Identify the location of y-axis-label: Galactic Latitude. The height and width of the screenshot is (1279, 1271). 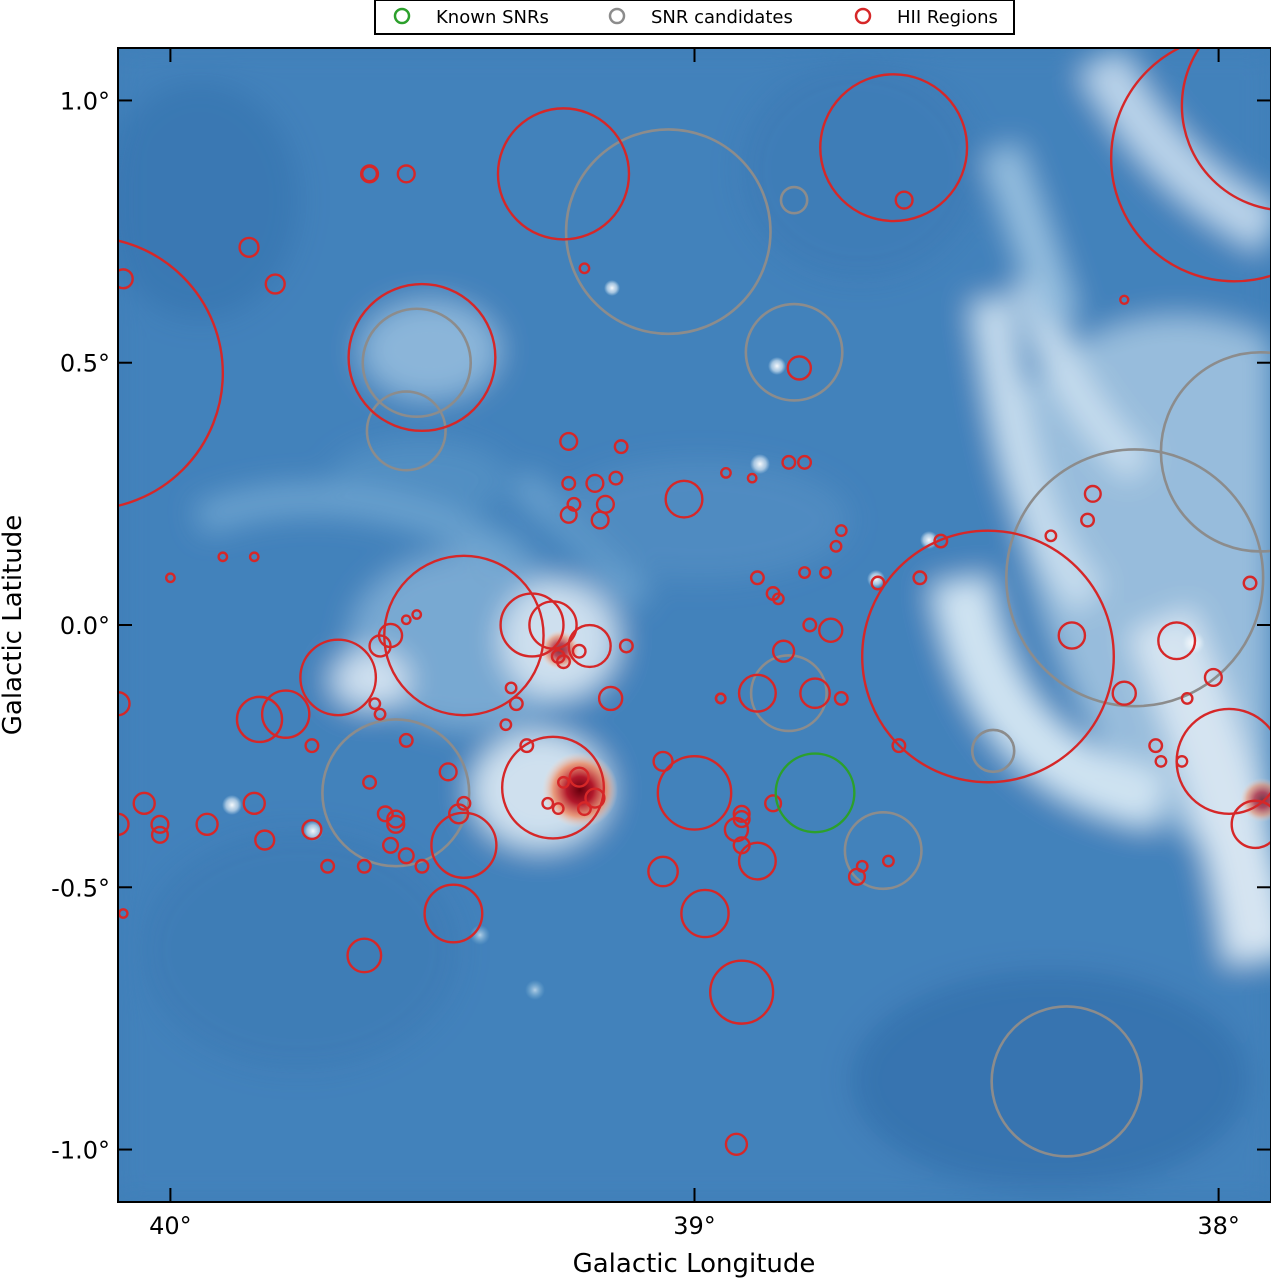
(14, 625).